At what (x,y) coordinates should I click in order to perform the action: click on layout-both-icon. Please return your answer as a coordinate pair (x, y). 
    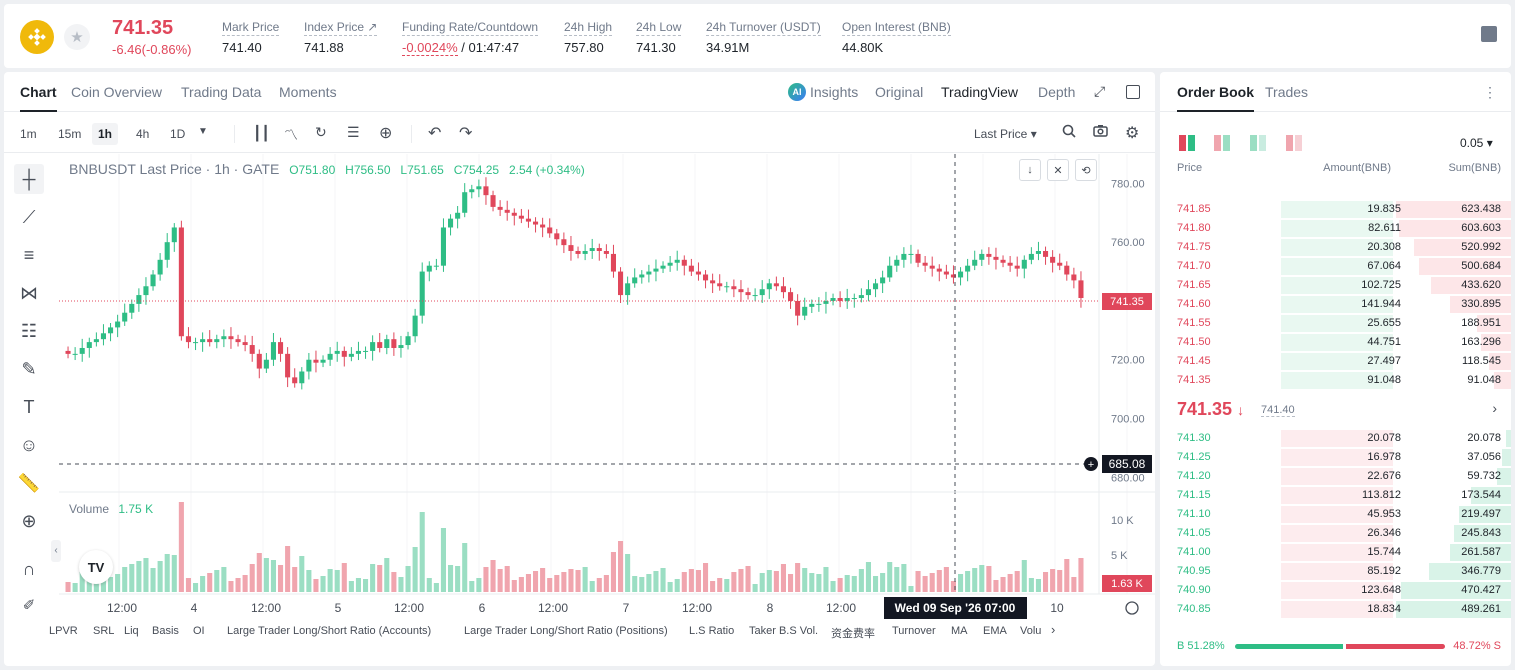
    Looking at the image, I should click on (1187, 143).